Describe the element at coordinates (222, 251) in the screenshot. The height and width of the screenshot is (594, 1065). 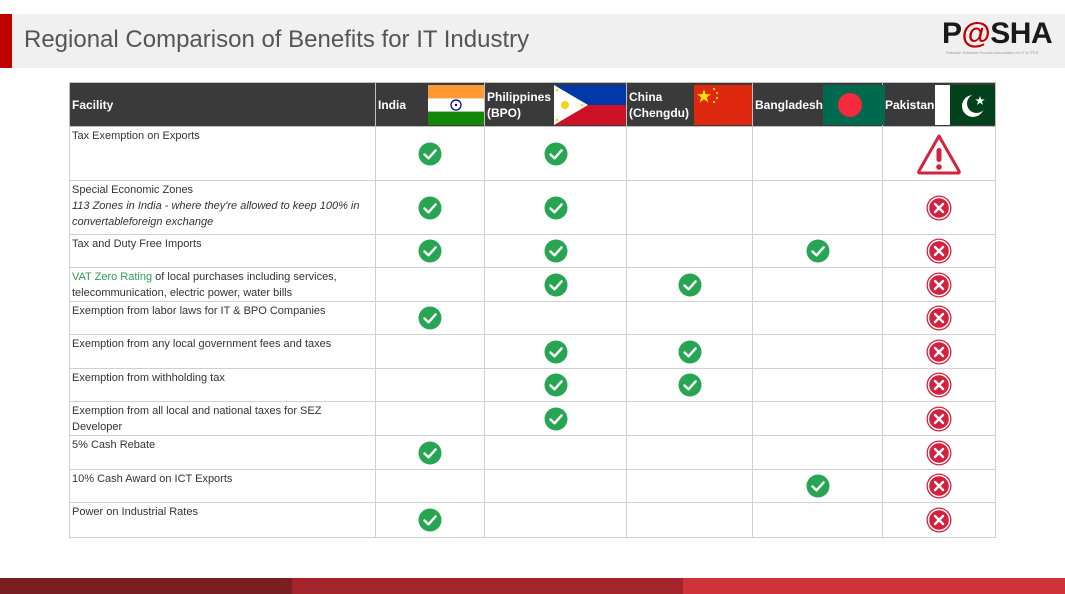
I see `facility-cell: Tax and Duty Free Imports` at that location.